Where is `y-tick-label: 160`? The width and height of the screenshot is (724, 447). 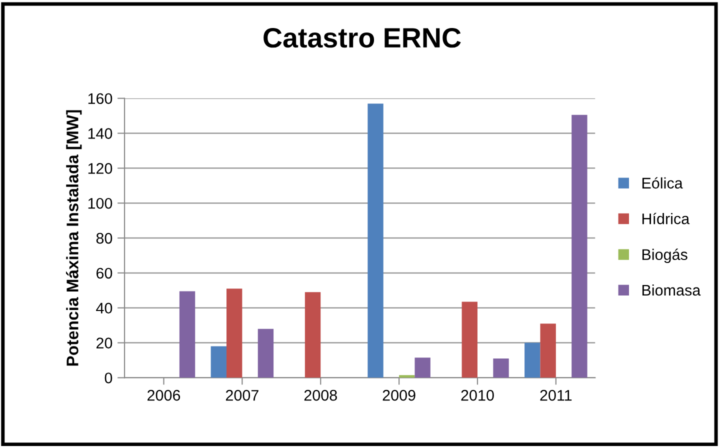 y-tick-label: 160 is located at coordinates (100, 98).